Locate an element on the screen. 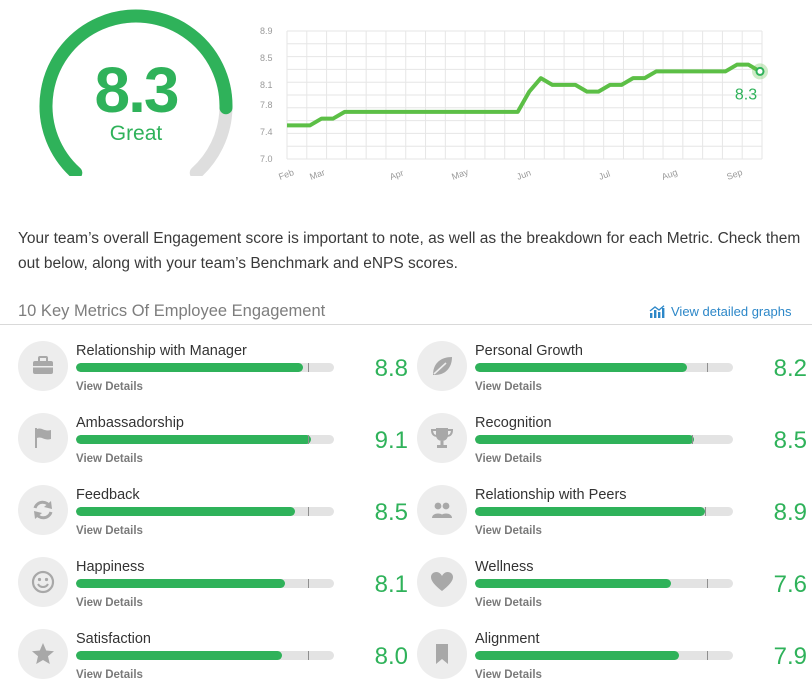 The image size is (812, 698). x-tick-label: Jun is located at coordinates (523, 175).